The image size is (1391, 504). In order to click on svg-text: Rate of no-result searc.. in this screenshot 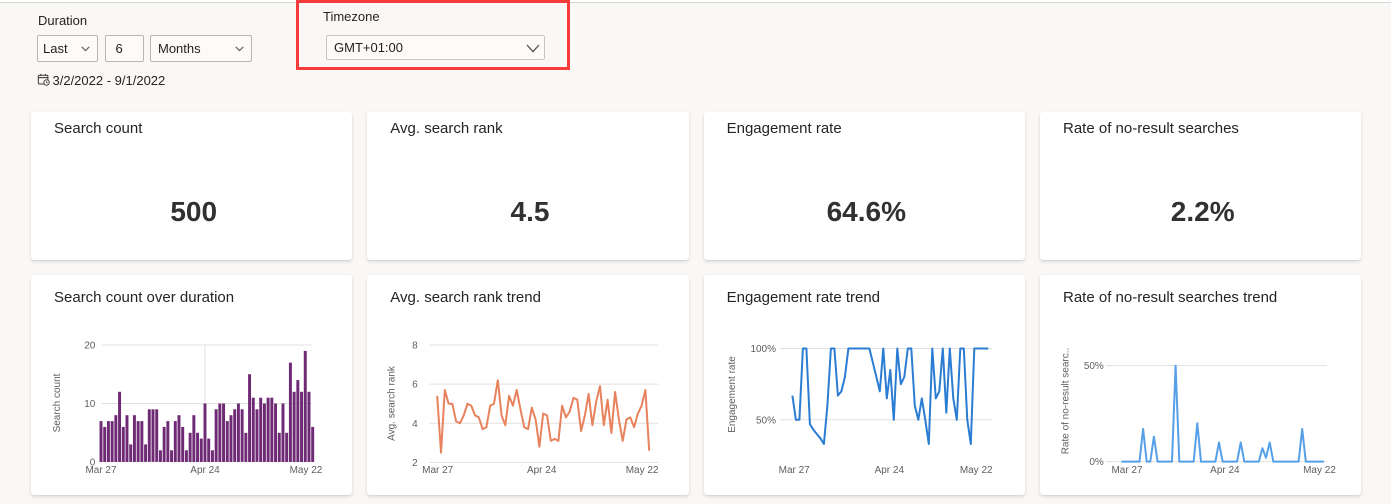, I will do `click(1065, 400)`.